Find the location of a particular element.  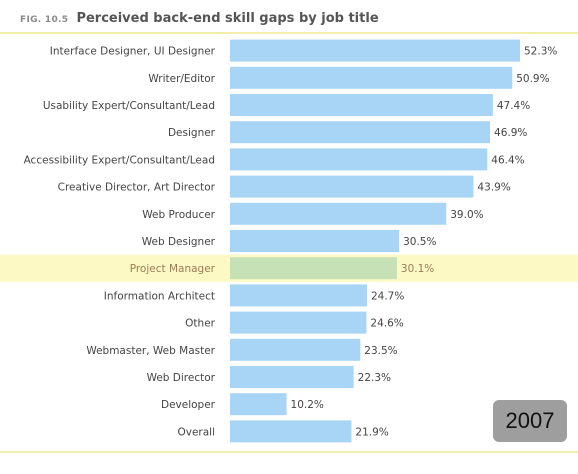

category-label: Interface Designer, UI Designer is located at coordinates (133, 52).